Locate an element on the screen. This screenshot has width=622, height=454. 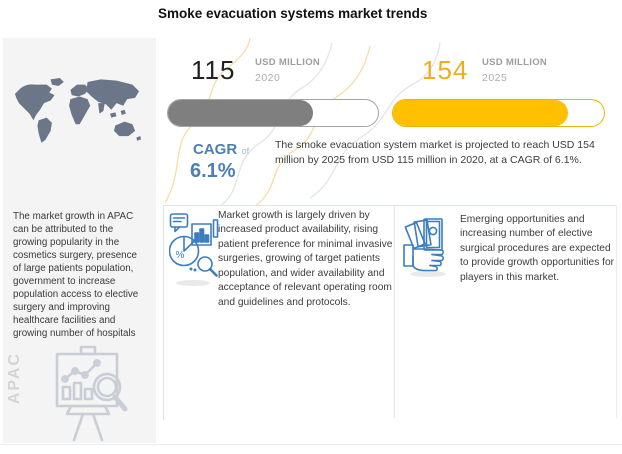
bottom-border is located at coordinates (311, 444).